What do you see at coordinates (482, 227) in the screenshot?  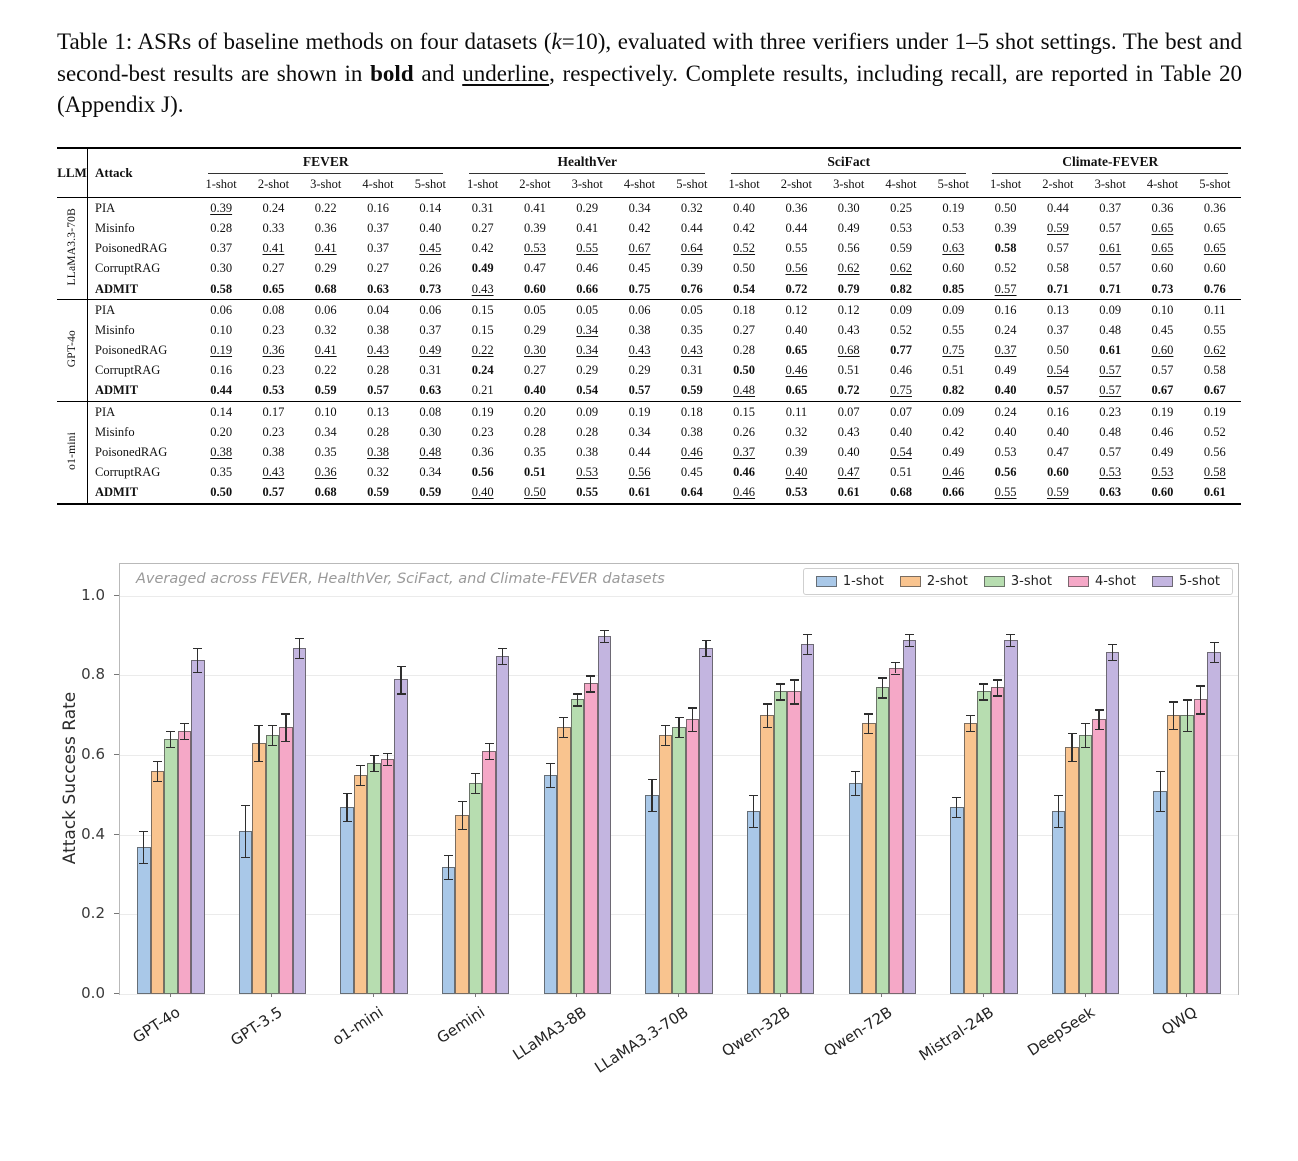 I see `value-cell: 0.27` at bounding box center [482, 227].